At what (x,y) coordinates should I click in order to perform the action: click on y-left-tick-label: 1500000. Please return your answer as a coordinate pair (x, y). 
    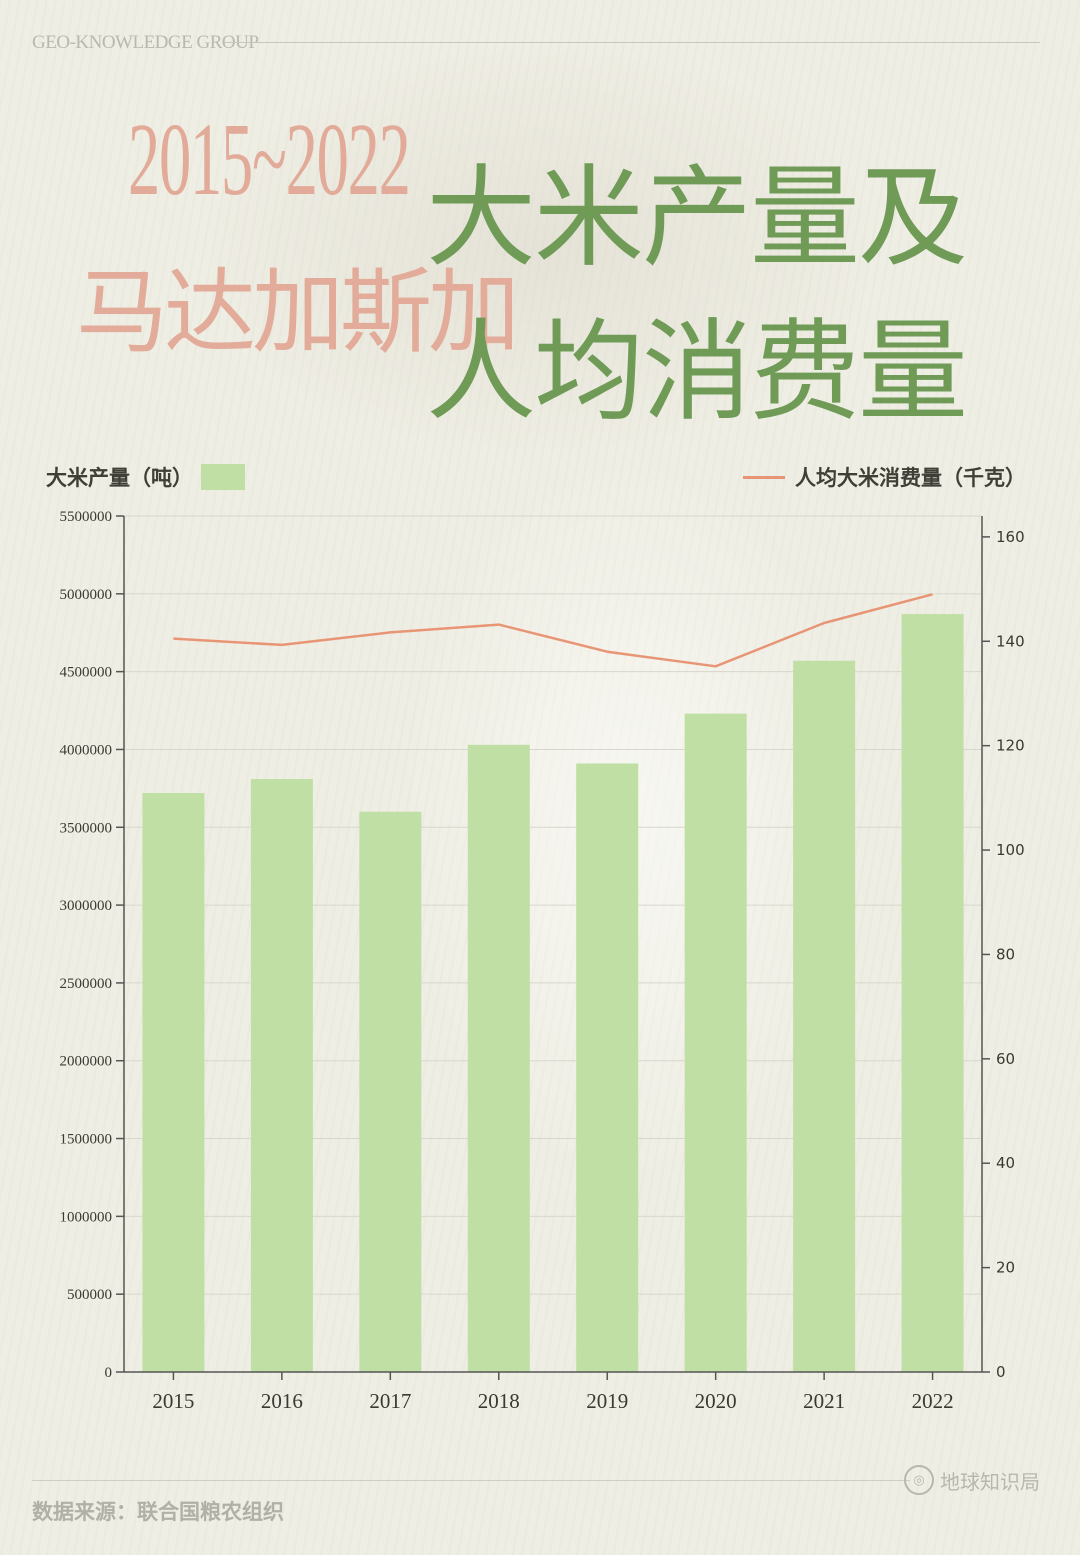
    Looking at the image, I should click on (86, 1140).